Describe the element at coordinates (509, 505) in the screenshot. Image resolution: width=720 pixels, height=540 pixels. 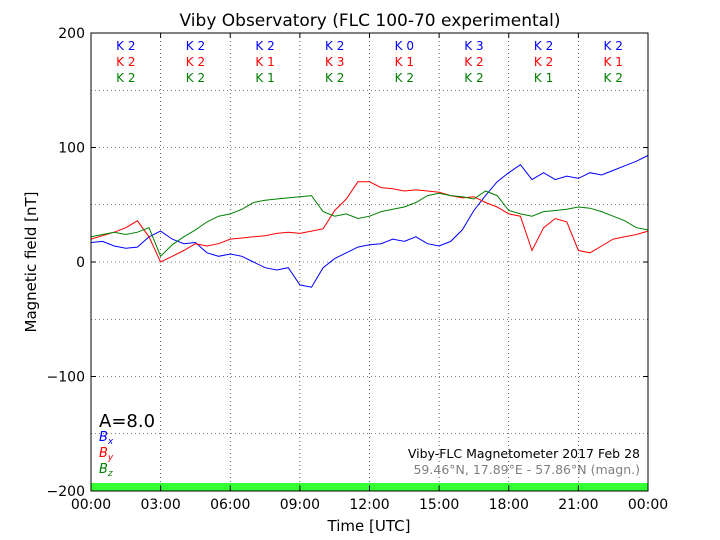
I see `x-tick-label: 18:00` at that location.